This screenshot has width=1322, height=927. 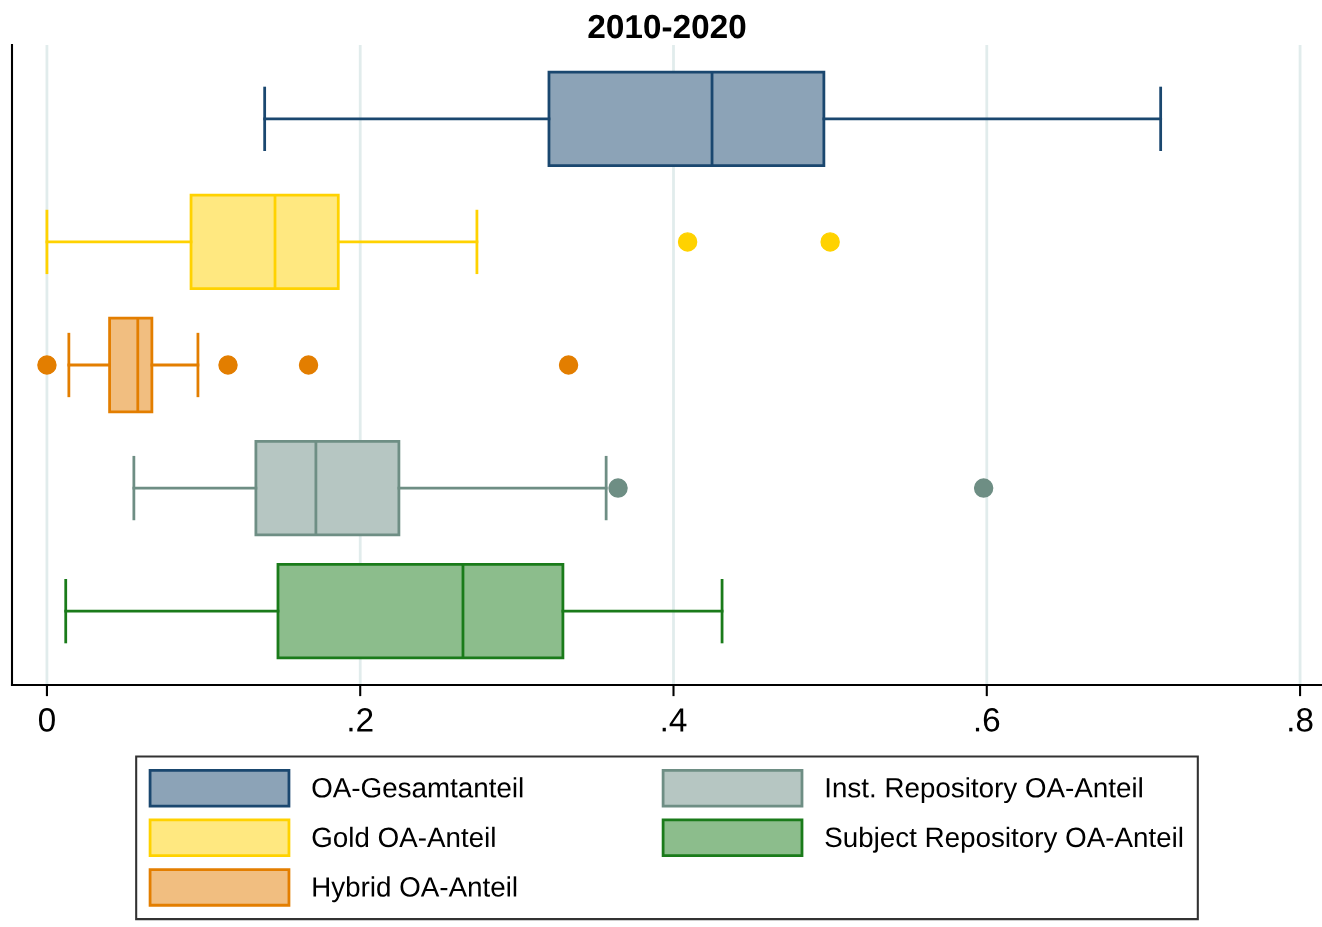 What do you see at coordinates (984, 790) in the screenshot?
I see `legend-label: Inst. Repository OA-Anteil` at bounding box center [984, 790].